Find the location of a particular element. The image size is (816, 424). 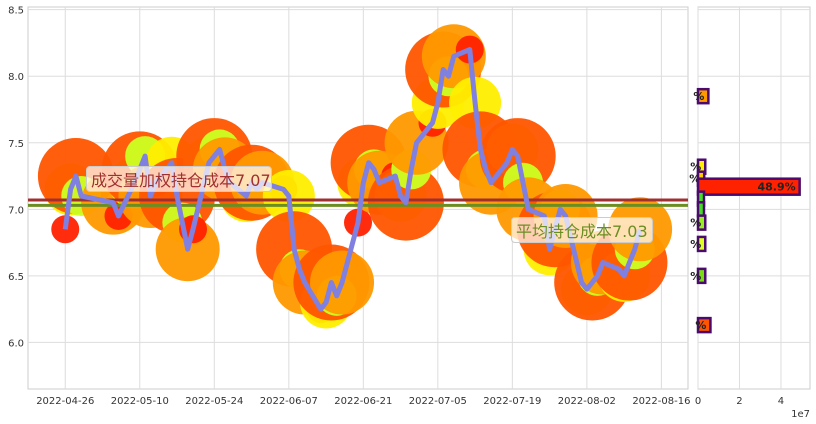

y-tick-label: 8.5 is located at coordinates (16, 11).